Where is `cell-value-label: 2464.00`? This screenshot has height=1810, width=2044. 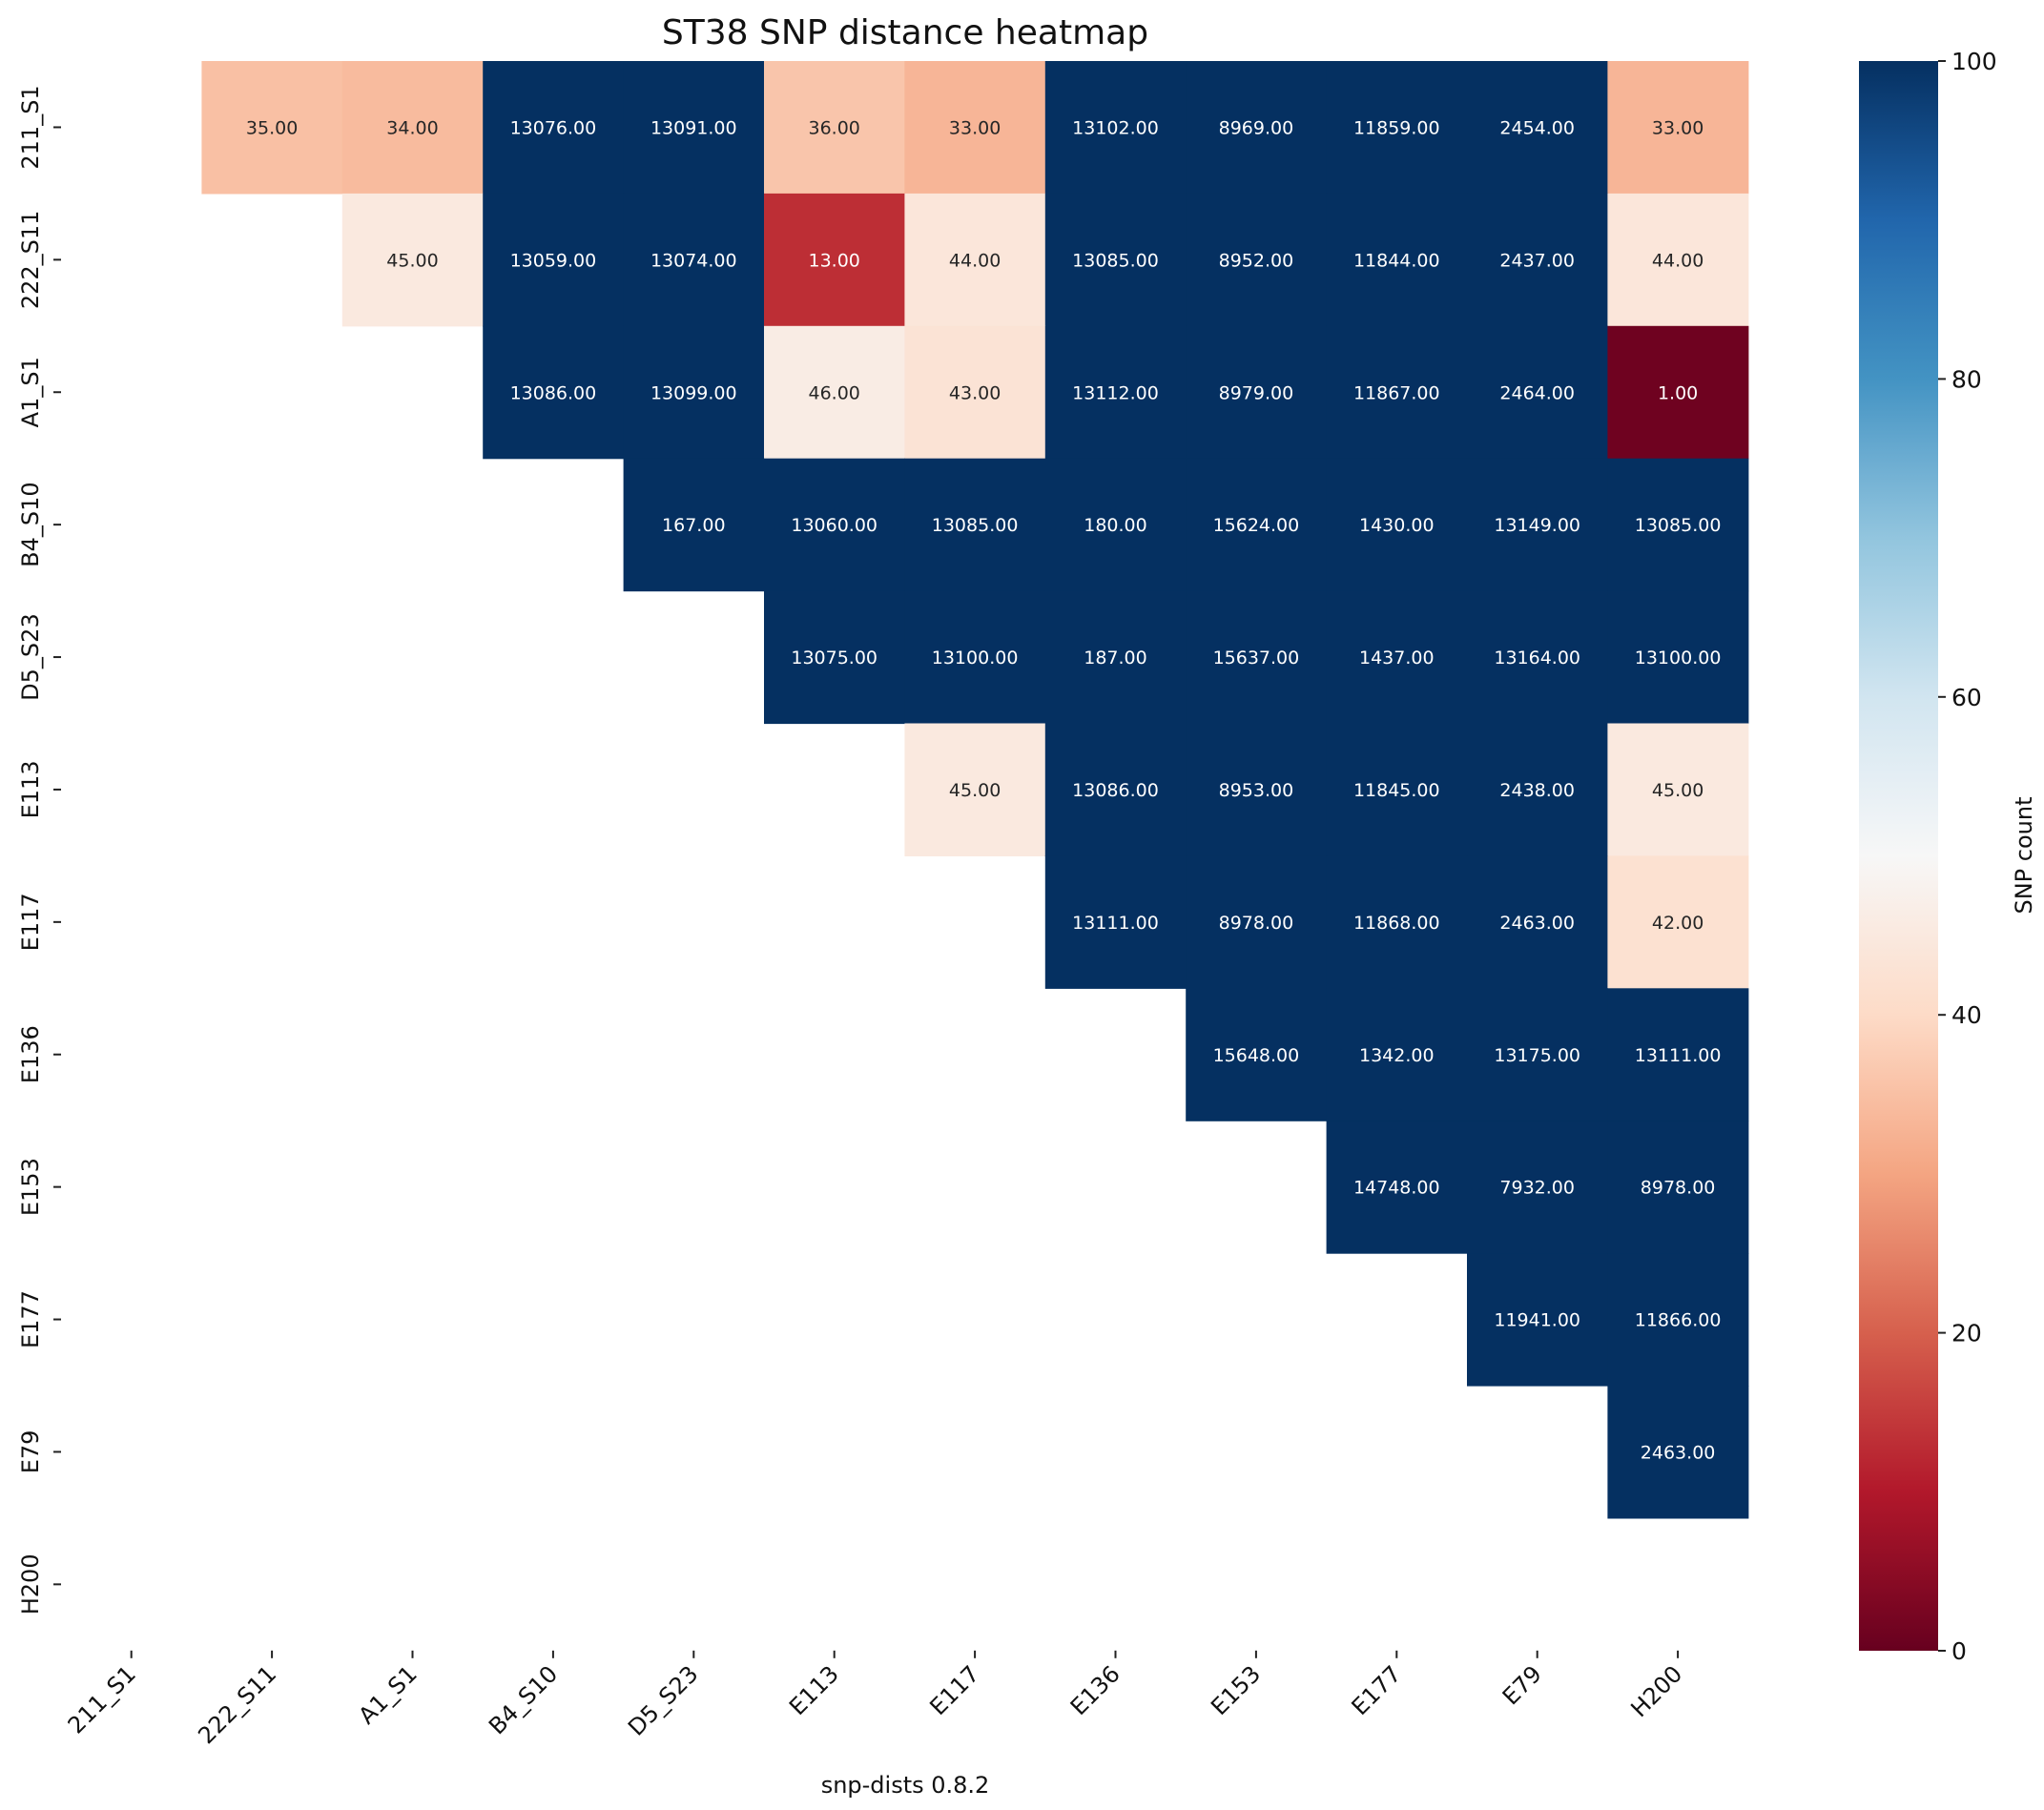
cell-value-label: 2464.00 is located at coordinates (1537, 392).